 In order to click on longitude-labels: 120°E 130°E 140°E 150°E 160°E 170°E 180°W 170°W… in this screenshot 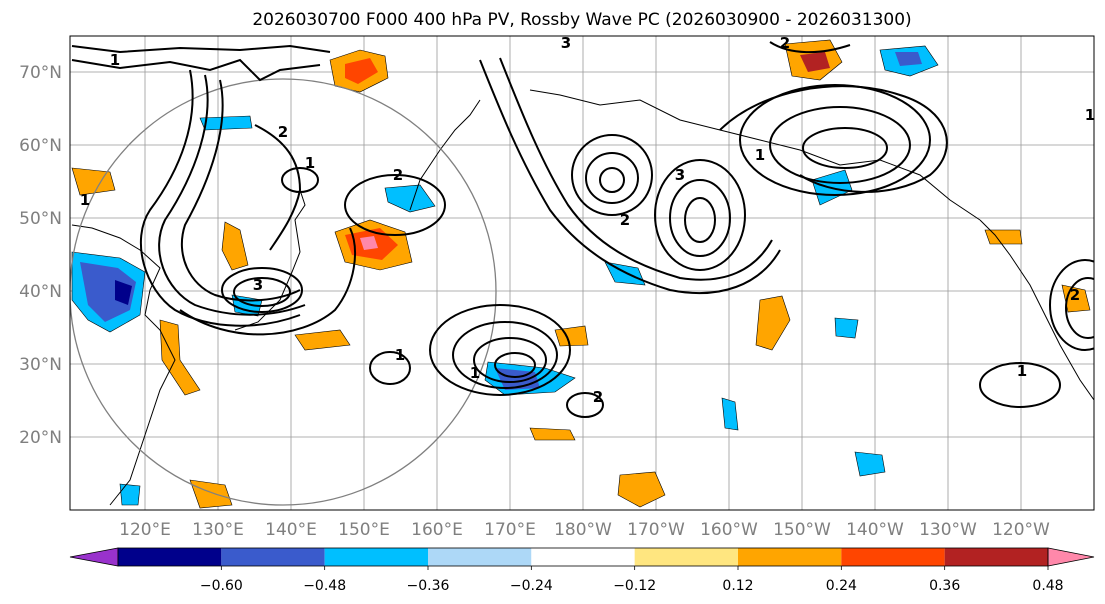, I will do `click(584, 530)`.